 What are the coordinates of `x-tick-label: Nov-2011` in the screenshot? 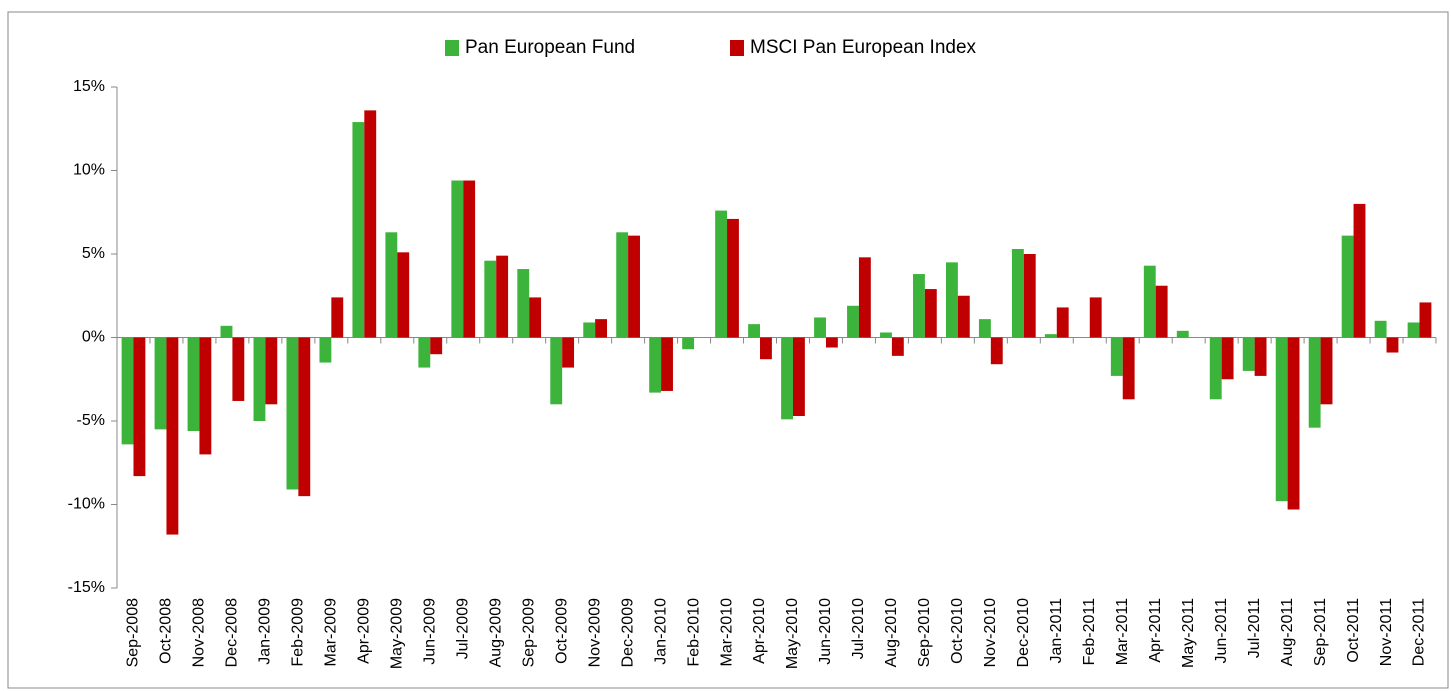 It's located at (1386, 632).